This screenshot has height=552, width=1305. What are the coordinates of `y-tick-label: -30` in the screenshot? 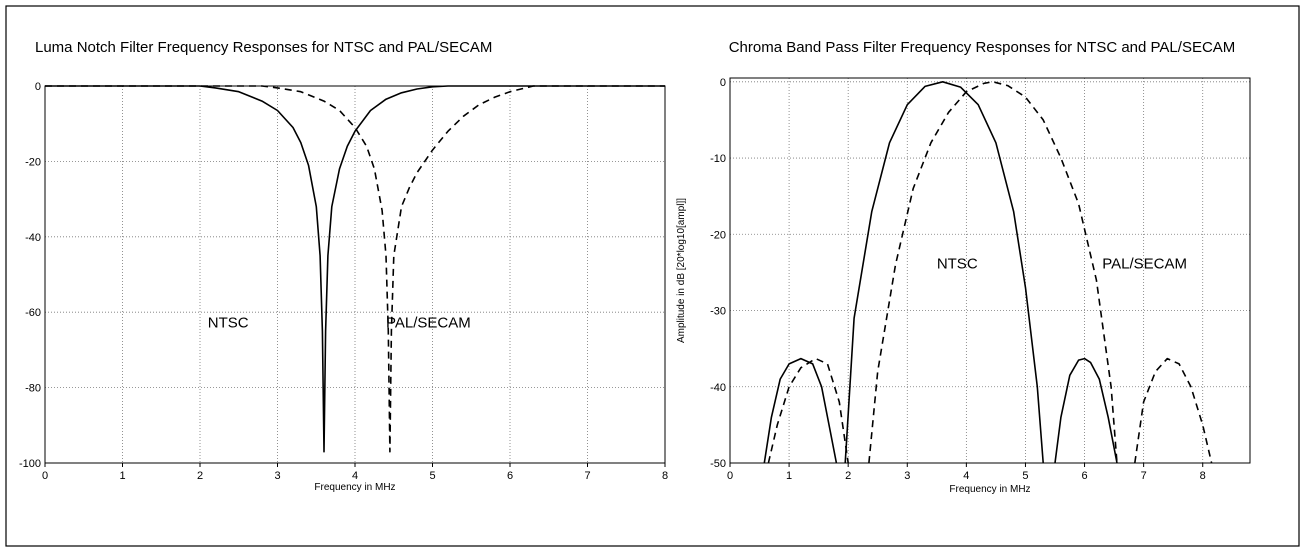 It's located at (718, 312).